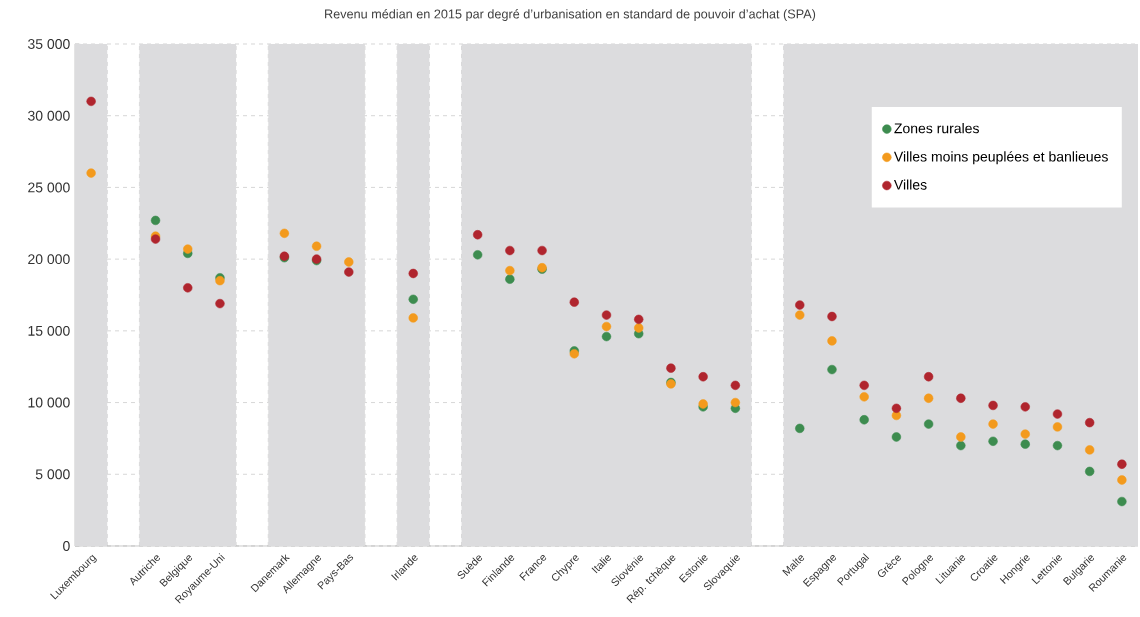 This screenshot has height=617, width=1140. Describe the element at coordinates (49, 44) in the screenshot. I see `y-tick-label: 35 000` at that location.